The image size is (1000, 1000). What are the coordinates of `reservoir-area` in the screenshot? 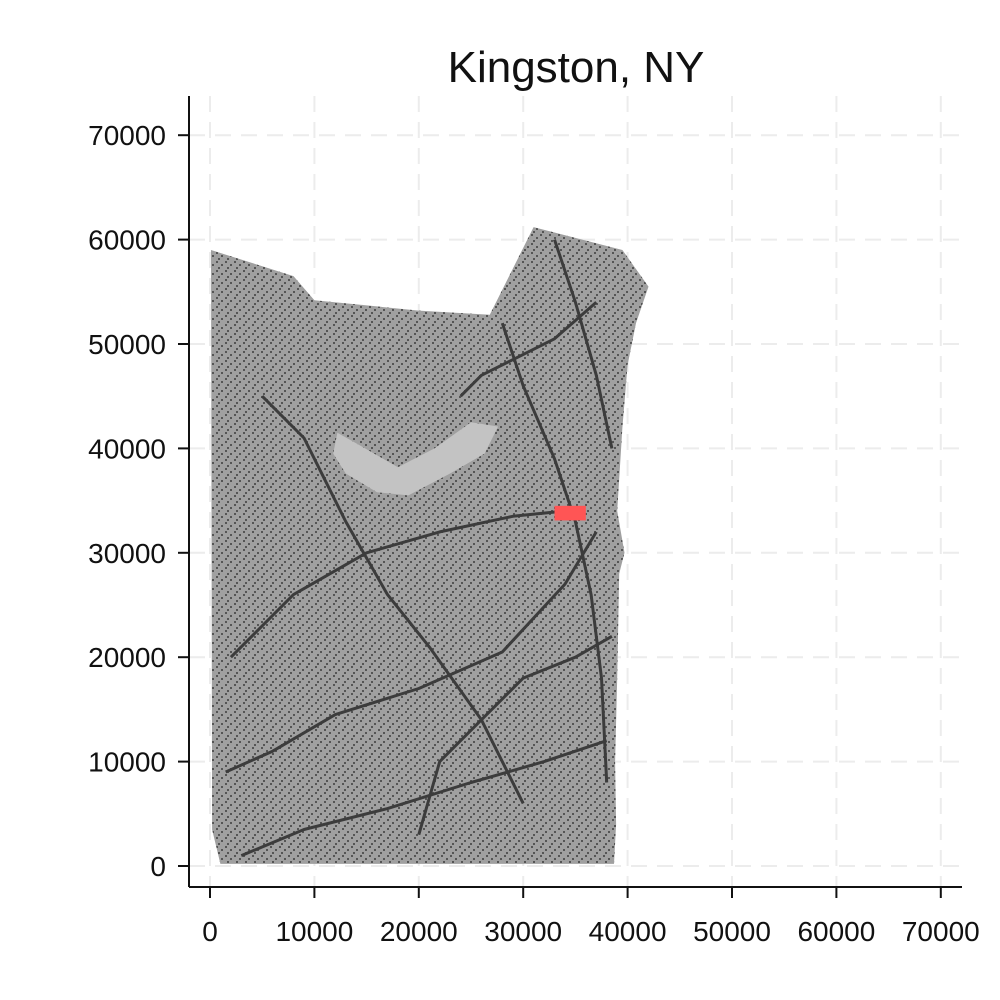 It's located at (416, 459).